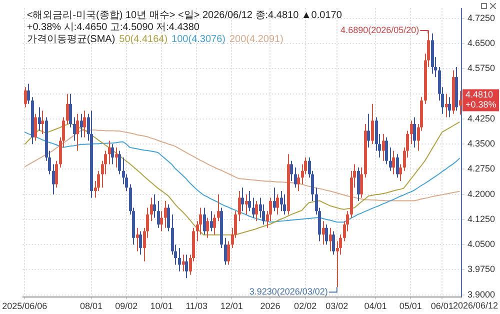 The width and height of the screenshot is (500, 314). What do you see at coordinates (126, 306) in the screenshot?
I see `x-tick-label: 09/02` at bounding box center [126, 306].